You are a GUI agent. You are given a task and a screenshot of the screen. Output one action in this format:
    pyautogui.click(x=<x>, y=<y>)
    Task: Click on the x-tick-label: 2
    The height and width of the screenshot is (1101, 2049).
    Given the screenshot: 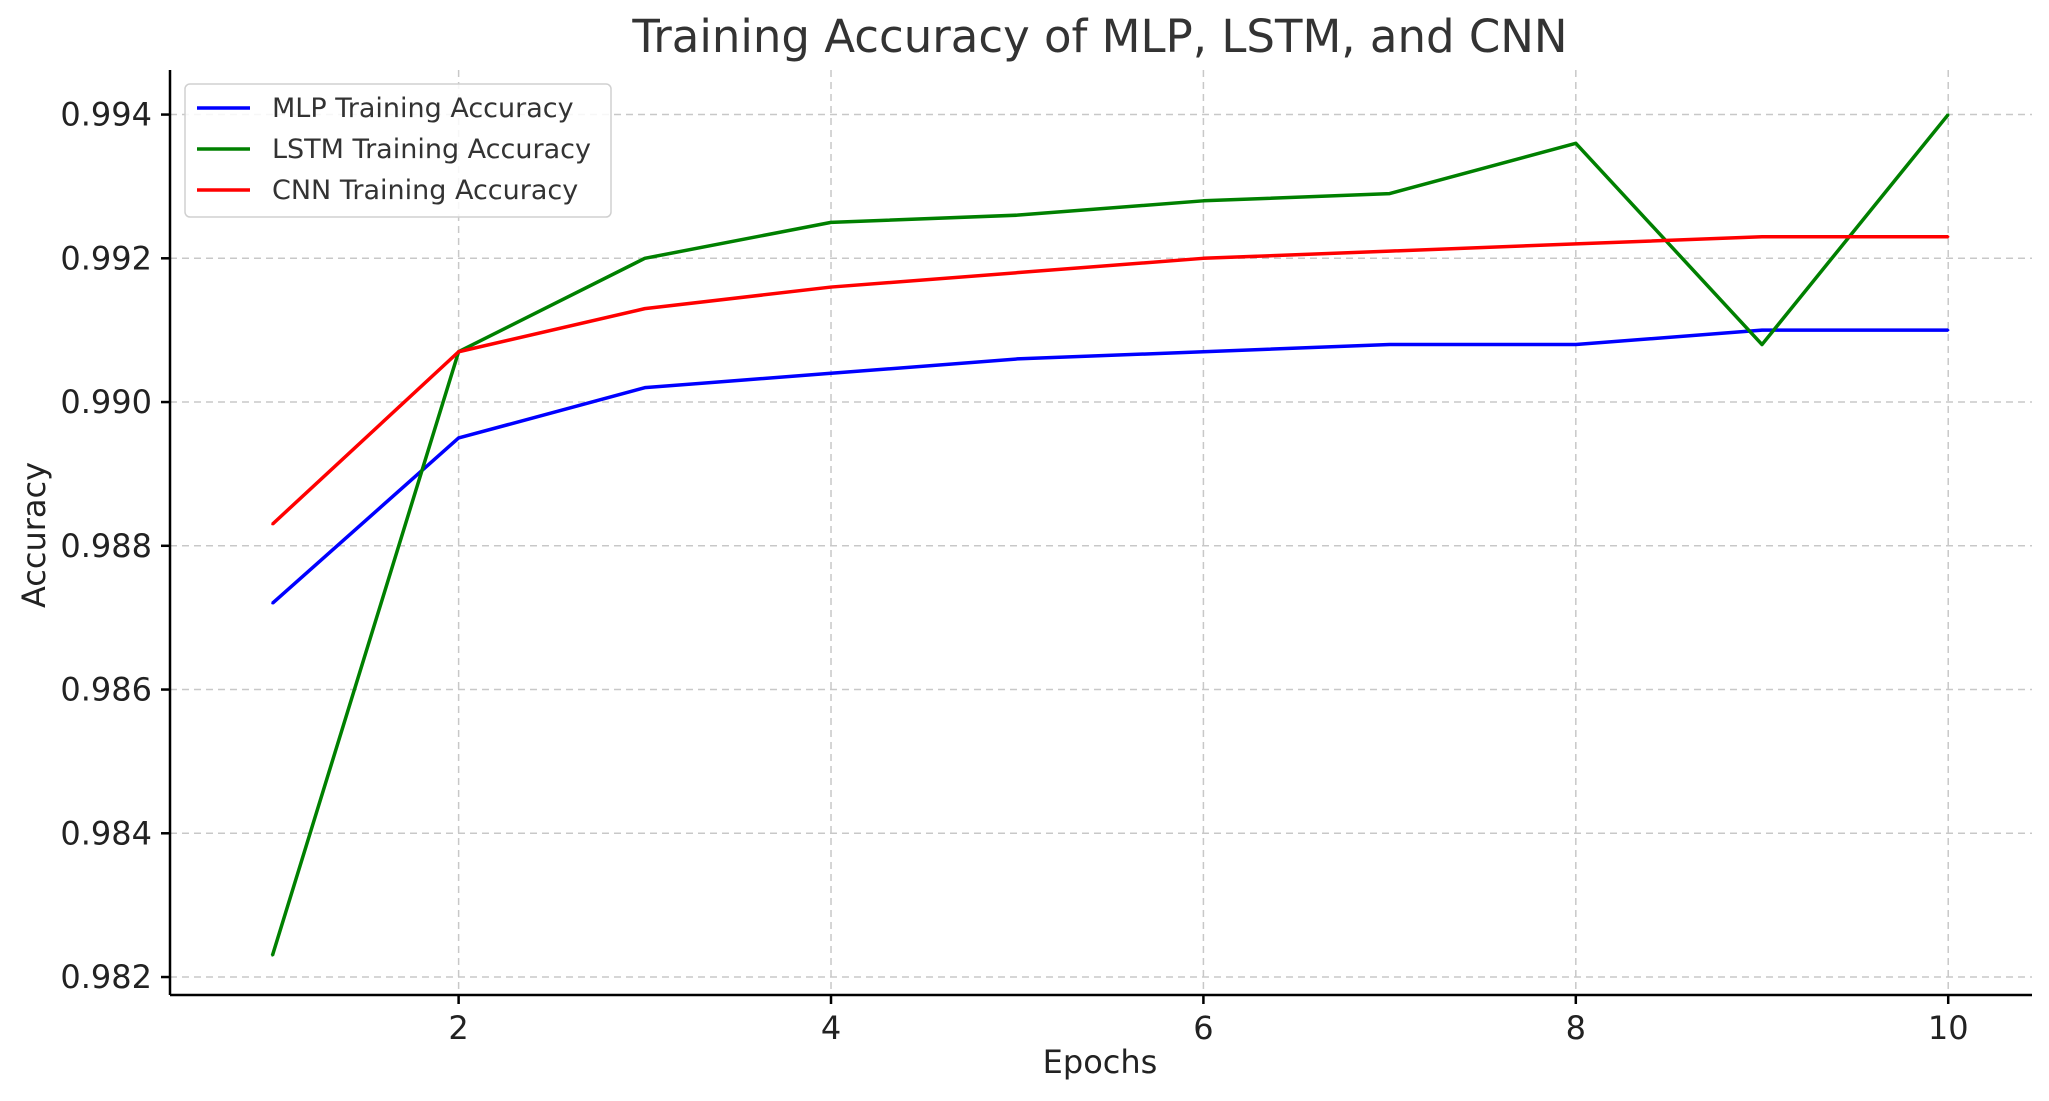 What is the action you would take?
    pyautogui.click(x=458, y=1028)
    